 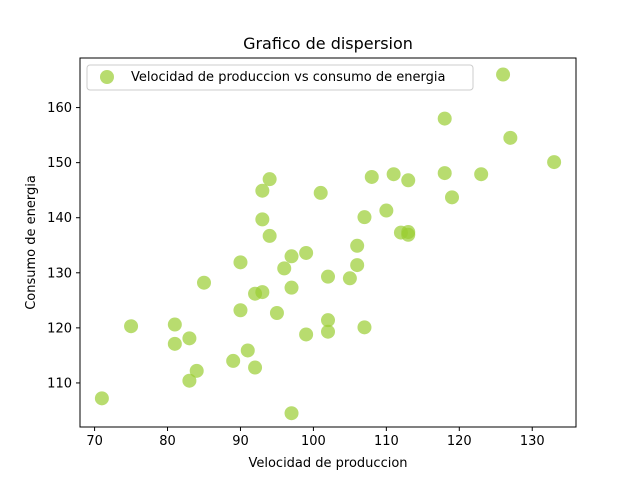 I want to click on y-axis-ticks: 110 120 130 140 150 160, so click(x=63, y=246).